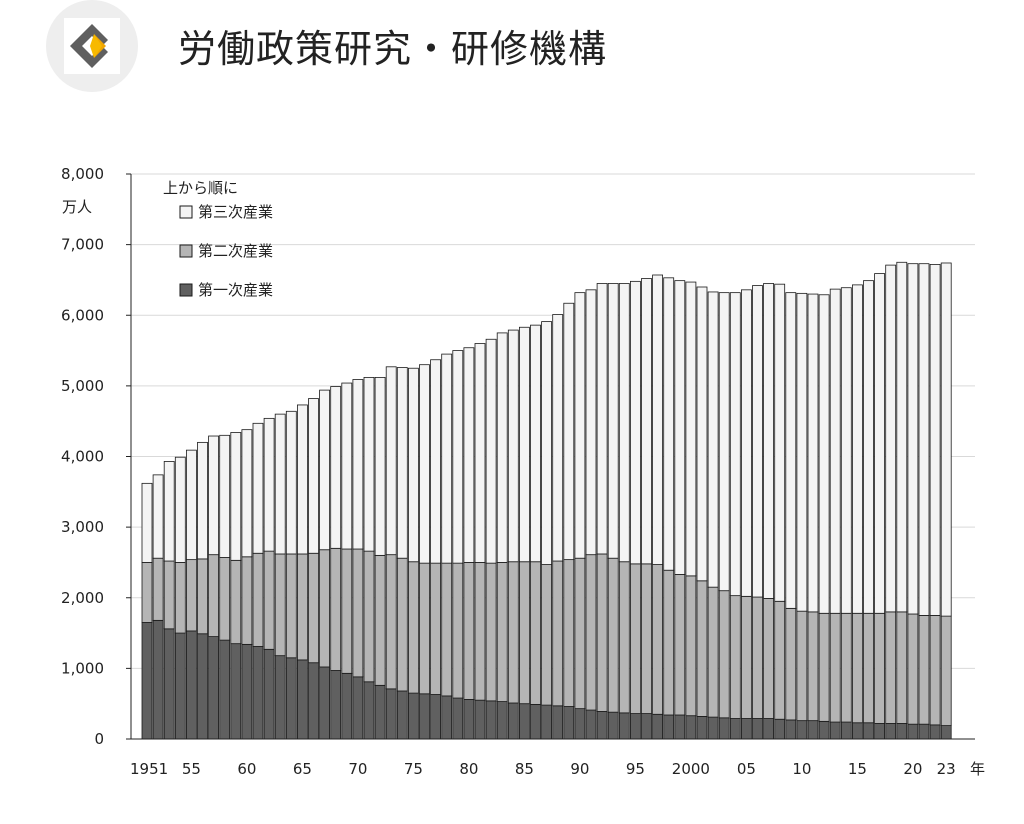 The image size is (1024, 824). I want to click on bar-segment-2-1980, so click(469, 631).